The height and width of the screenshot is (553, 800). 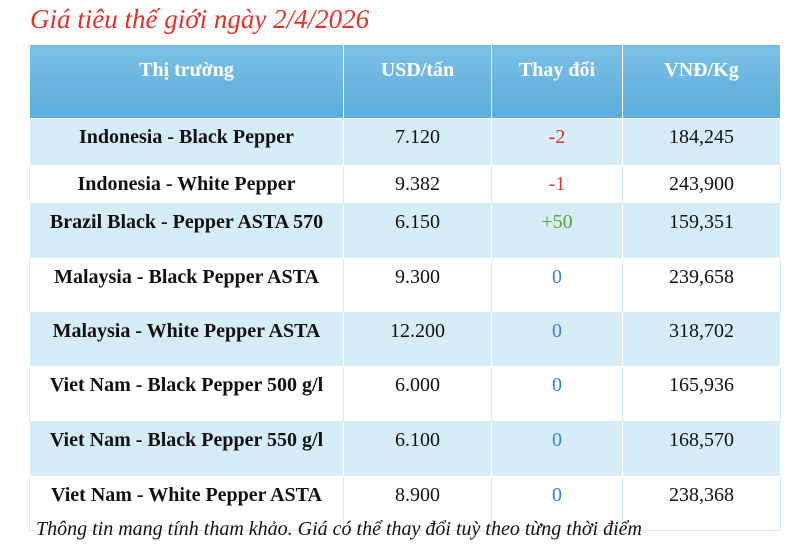 I want to click on table-row: Indonesia - White Pepper 9.382 -1 243,900, so click(x=405, y=184).